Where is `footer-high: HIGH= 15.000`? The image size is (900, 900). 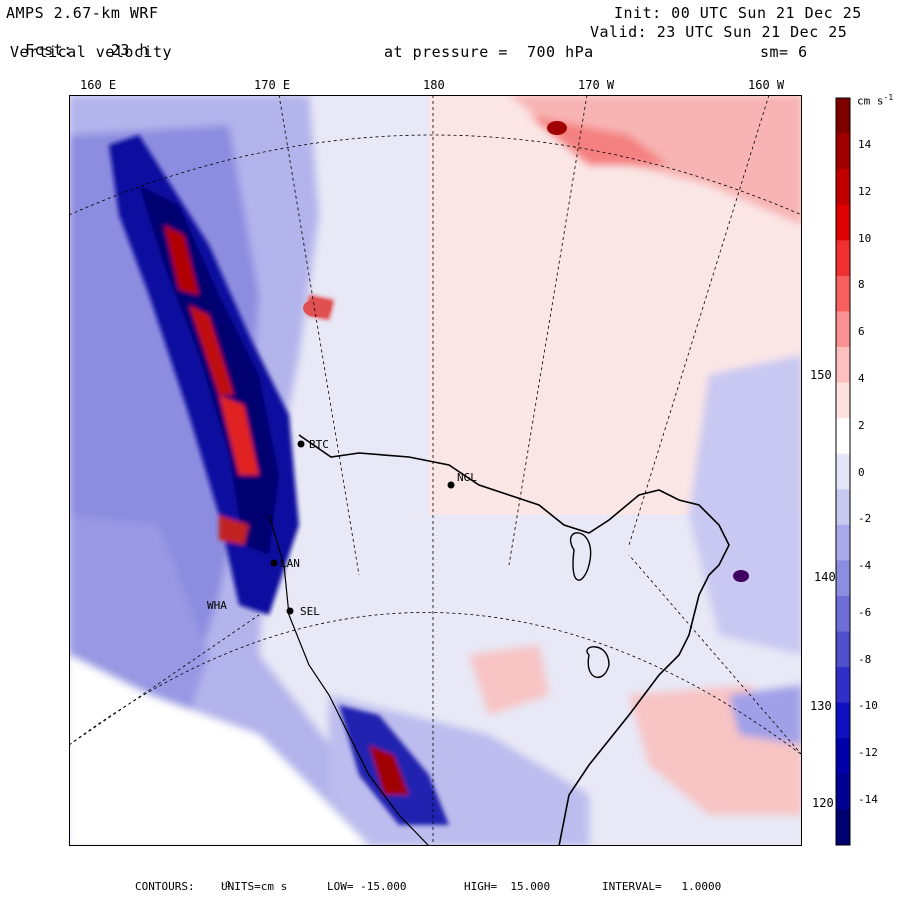 footer-high: HIGH= 15.000 is located at coordinates (507, 886).